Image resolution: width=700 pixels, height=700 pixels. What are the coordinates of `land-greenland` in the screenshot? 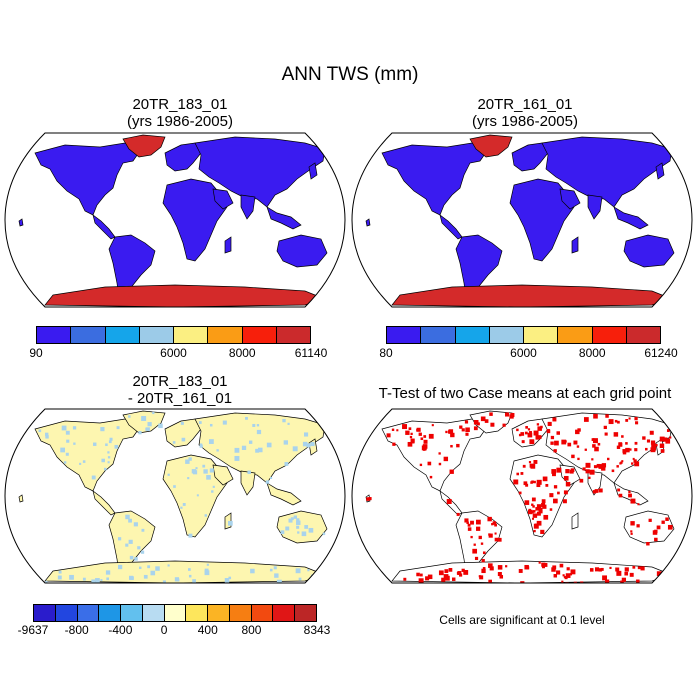 It's located at (491, 146).